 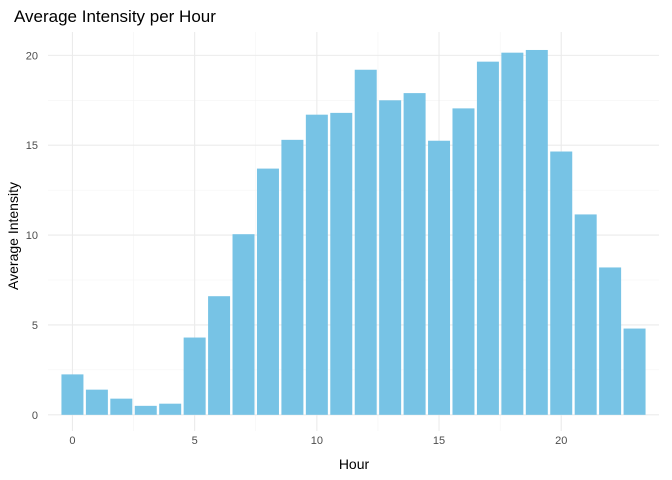 I want to click on y-axis-title: Average Intensity, so click(x=13, y=236).